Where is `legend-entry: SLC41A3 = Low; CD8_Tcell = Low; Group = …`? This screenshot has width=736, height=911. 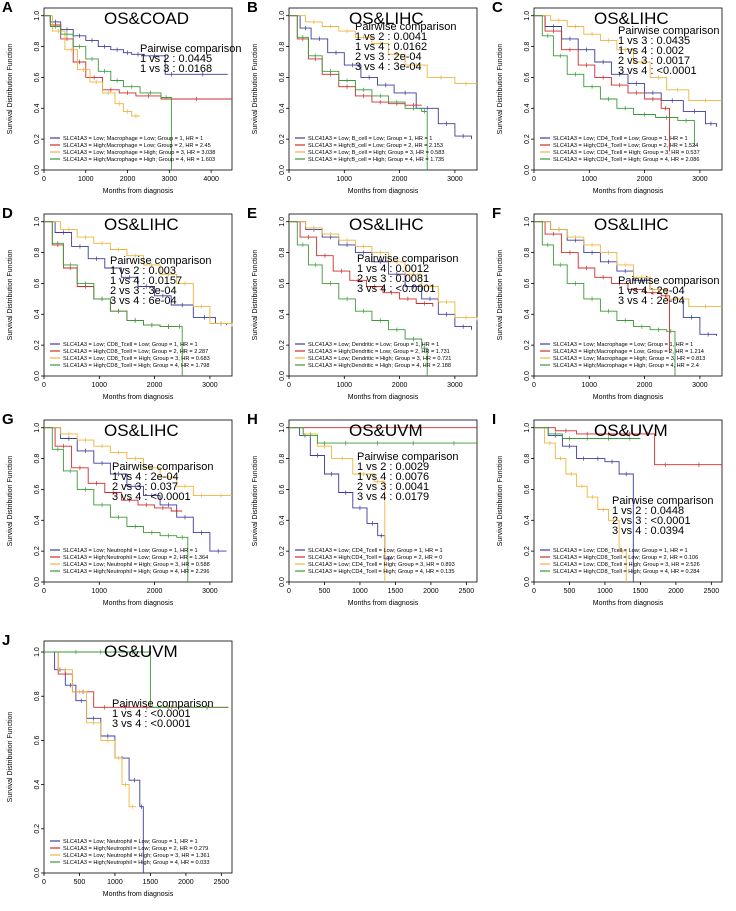 legend-entry: SLC41A3 = Low; CD8_Tcell = Low; Group = … is located at coordinates (620, 551).